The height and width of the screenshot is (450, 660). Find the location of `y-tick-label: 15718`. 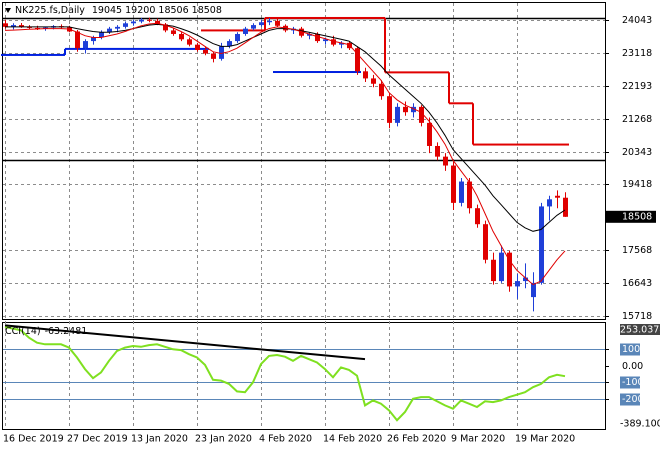

y-tick-label: 15718 is located at coordinates (637, 316).